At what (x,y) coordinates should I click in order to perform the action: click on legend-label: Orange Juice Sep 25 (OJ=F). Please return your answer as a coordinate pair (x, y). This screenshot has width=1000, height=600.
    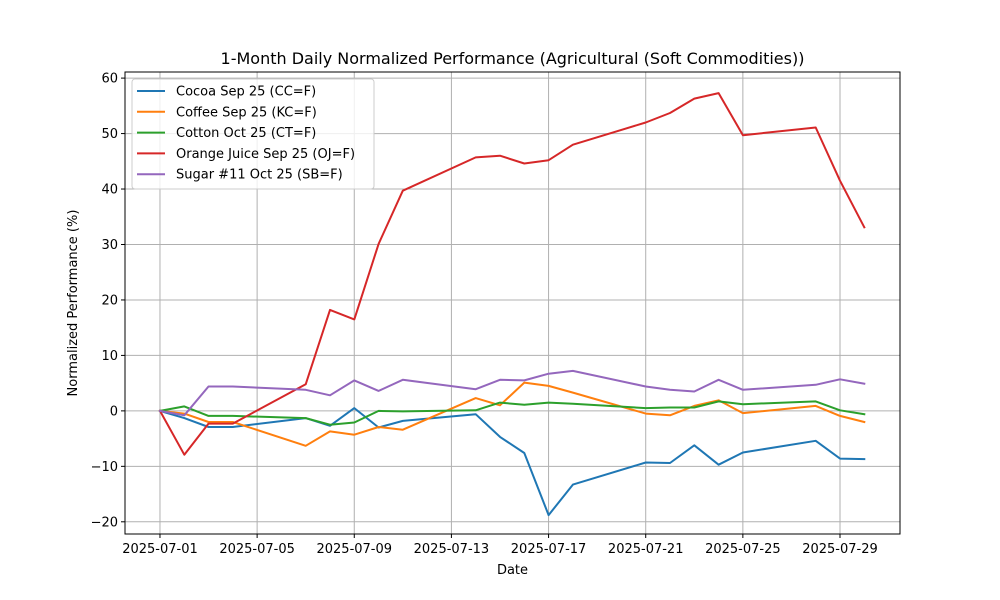
    Looking at the image, I should click on (265, 154).